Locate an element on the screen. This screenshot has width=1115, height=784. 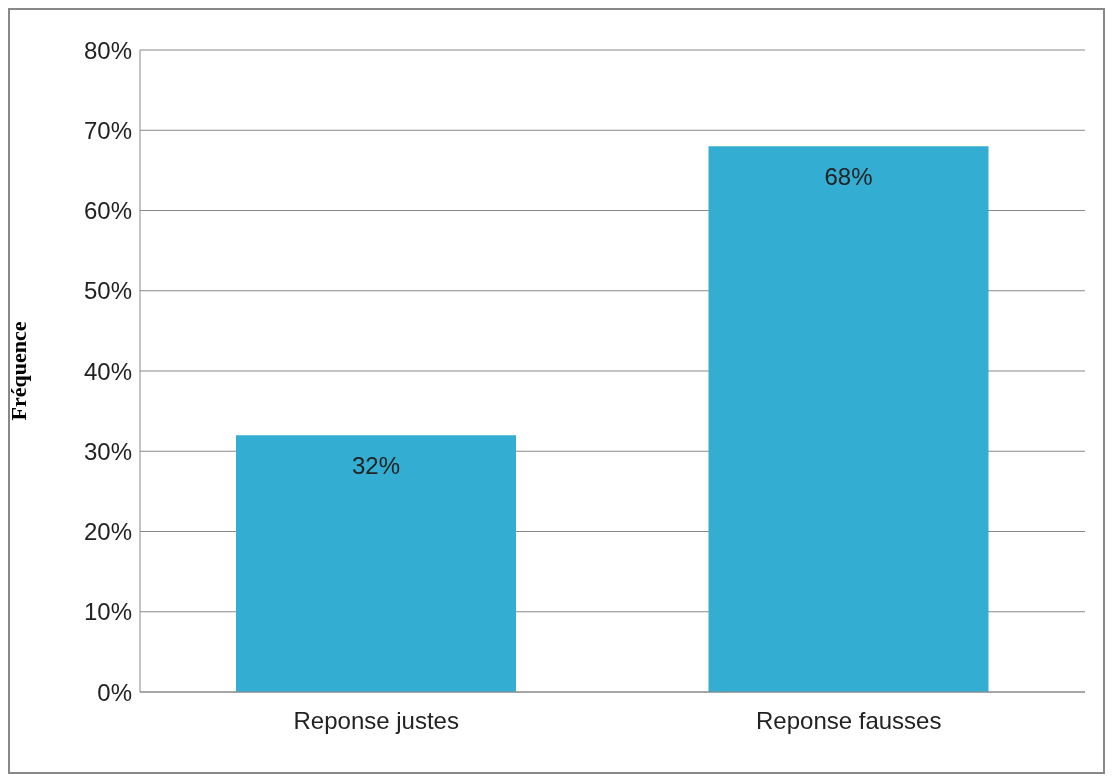
y-tick-label: 0% is located at coordinates (114, 692).